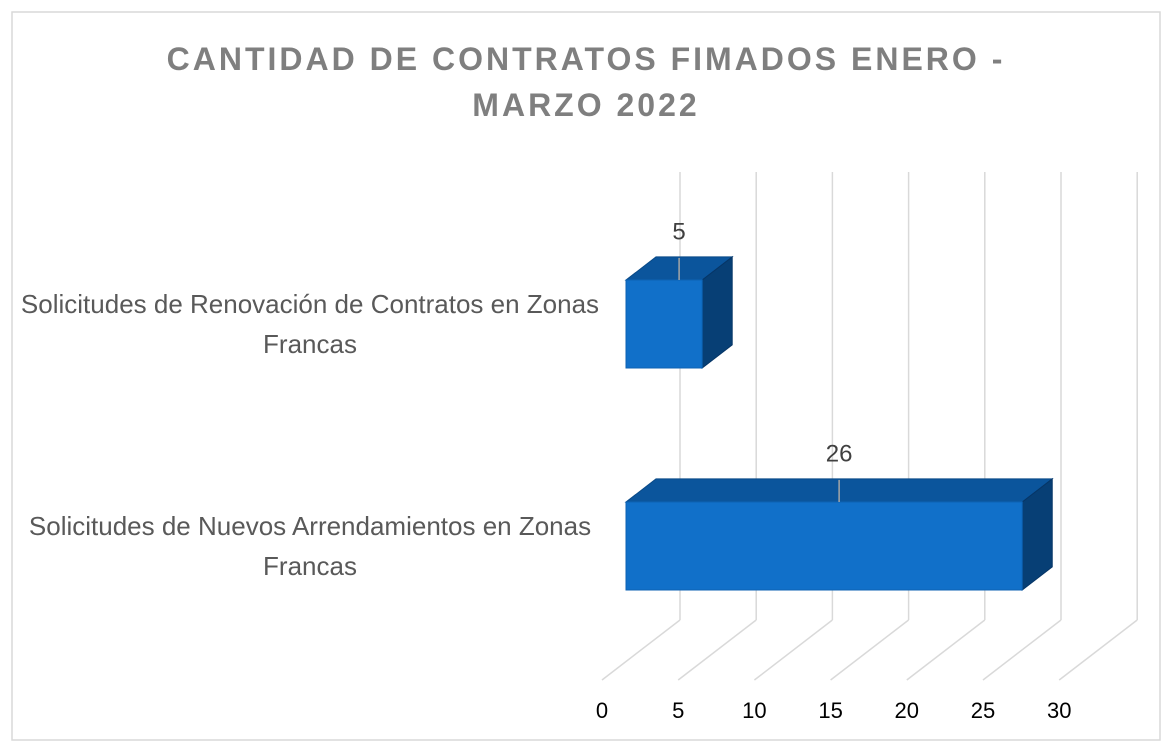  Describe the element at coordinates (678, 231) in the screenshot. I see `data-label: 5` at that location.